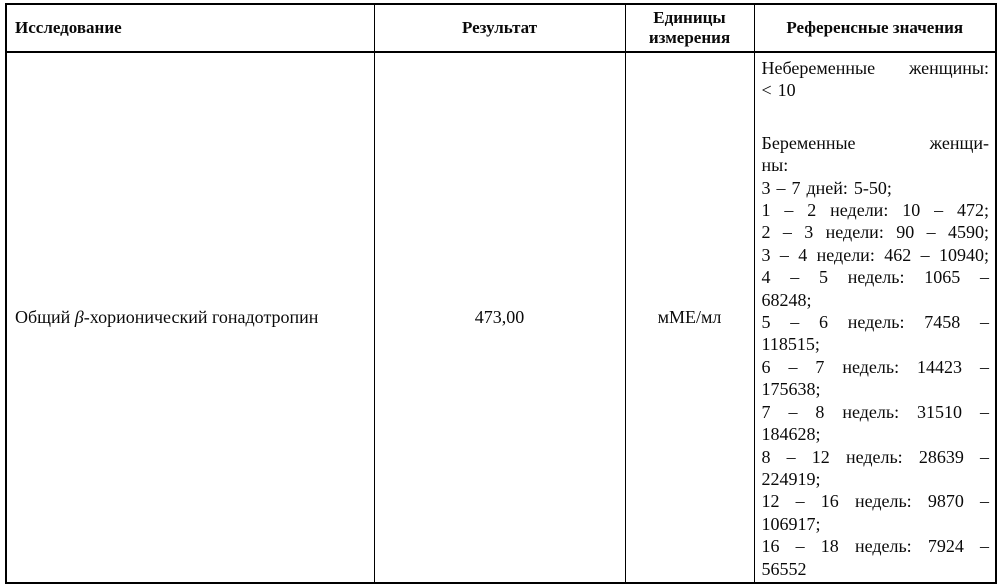 The width and height of the screenshot is (1000, 588). I want to click on reference-line: 5 – 6 недель: 7458 –, so click(875, 322).